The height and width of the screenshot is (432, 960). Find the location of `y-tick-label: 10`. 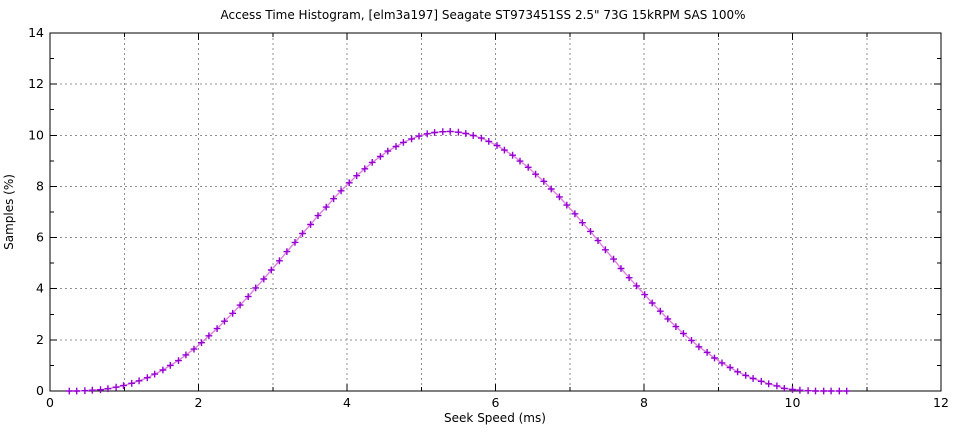

y-tick-label: 10 is located at coordinates (36, 134).